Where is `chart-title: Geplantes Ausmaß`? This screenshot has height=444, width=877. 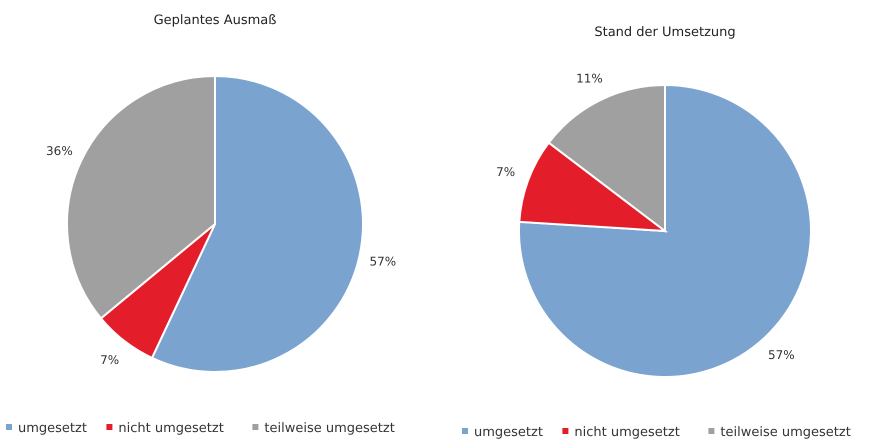
chart-title: Geplantes Ausmaß is located at coordinates (215, 20).